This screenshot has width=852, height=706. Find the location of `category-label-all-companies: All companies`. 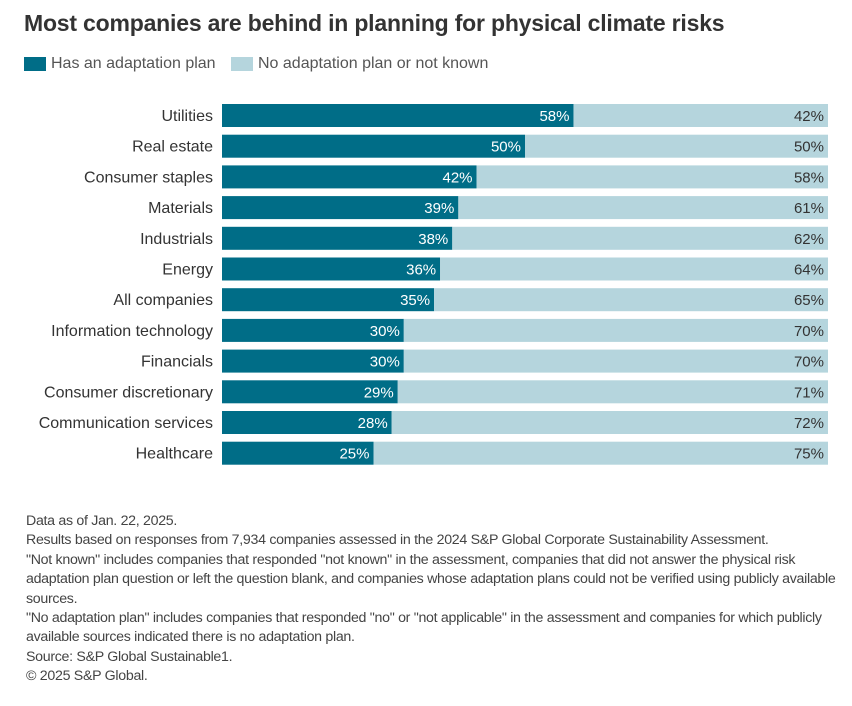

category-label-all-companies: All companies is located at coordinates (163, 300).